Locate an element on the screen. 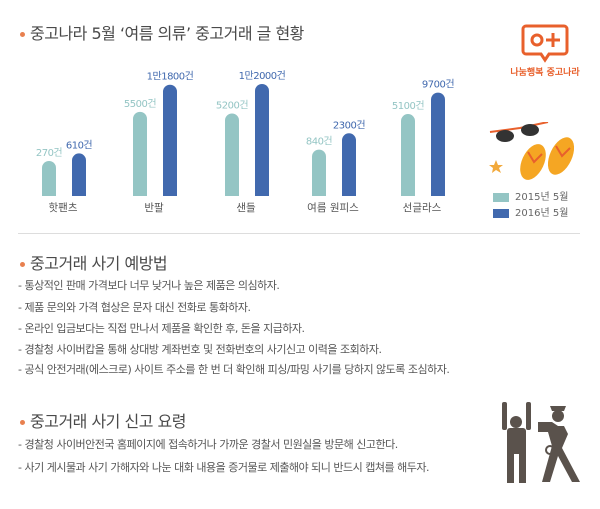 Image resolution: width=600 pixels, height=509 pixels. prevention-item: - 제품 문의와 가격 협상은 문자 대신 전화로 통화하자. is located at coordinates (134, 307).